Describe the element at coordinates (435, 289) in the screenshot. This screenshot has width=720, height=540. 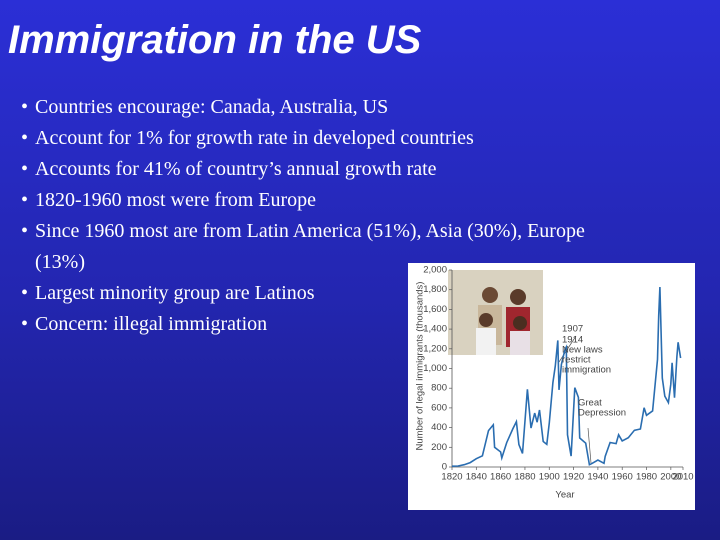
I see `y-tick-label: 1,800` at that location.